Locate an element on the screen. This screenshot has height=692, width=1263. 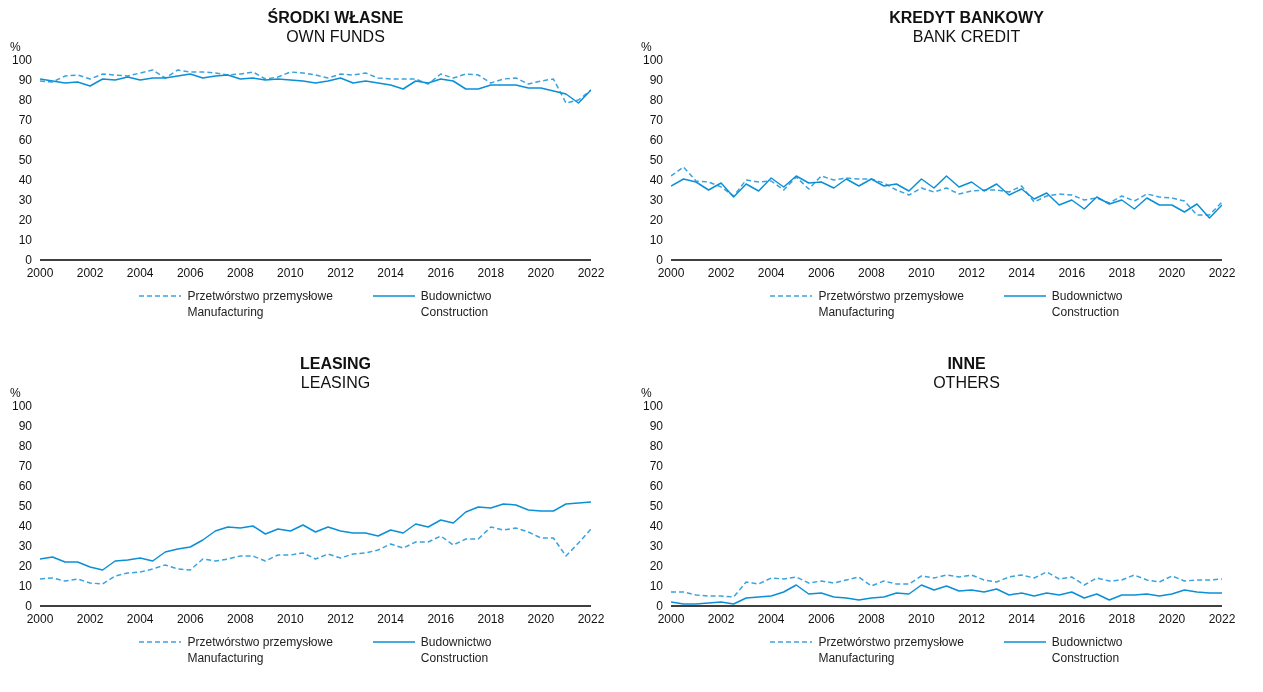
chart-title: ŚRODKI WŁASNE is located at coordinates (335, 17).